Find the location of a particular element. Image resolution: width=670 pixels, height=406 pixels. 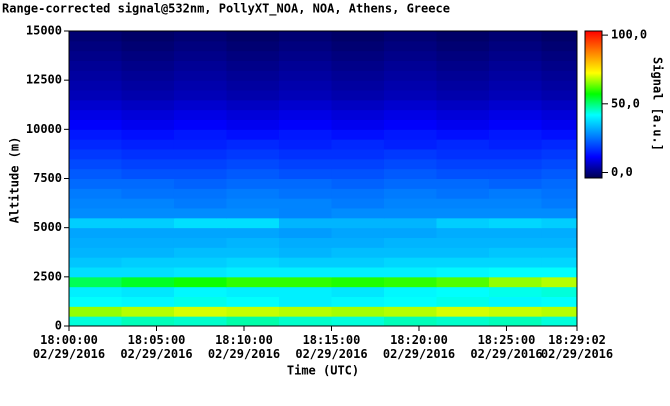

x-tick-label: 18:15:00 02/29/2016 is located at coordinates (331, 347).